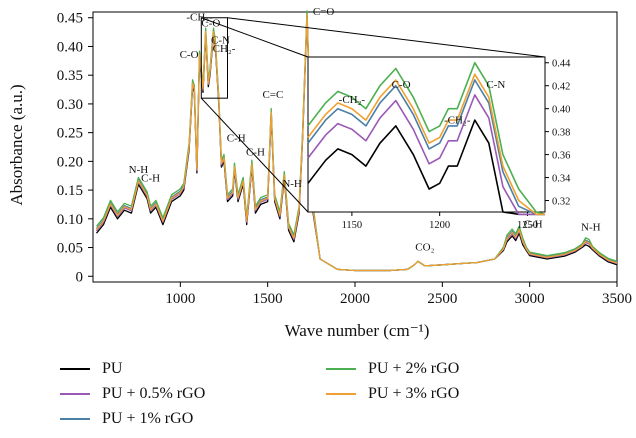 The height and width of the screenshot is (438, 636). What do you see at coordinates (414, 393) in the screenshot?
I see `legend-label: PU + 3% rGO` at bounding box center [414, 393].